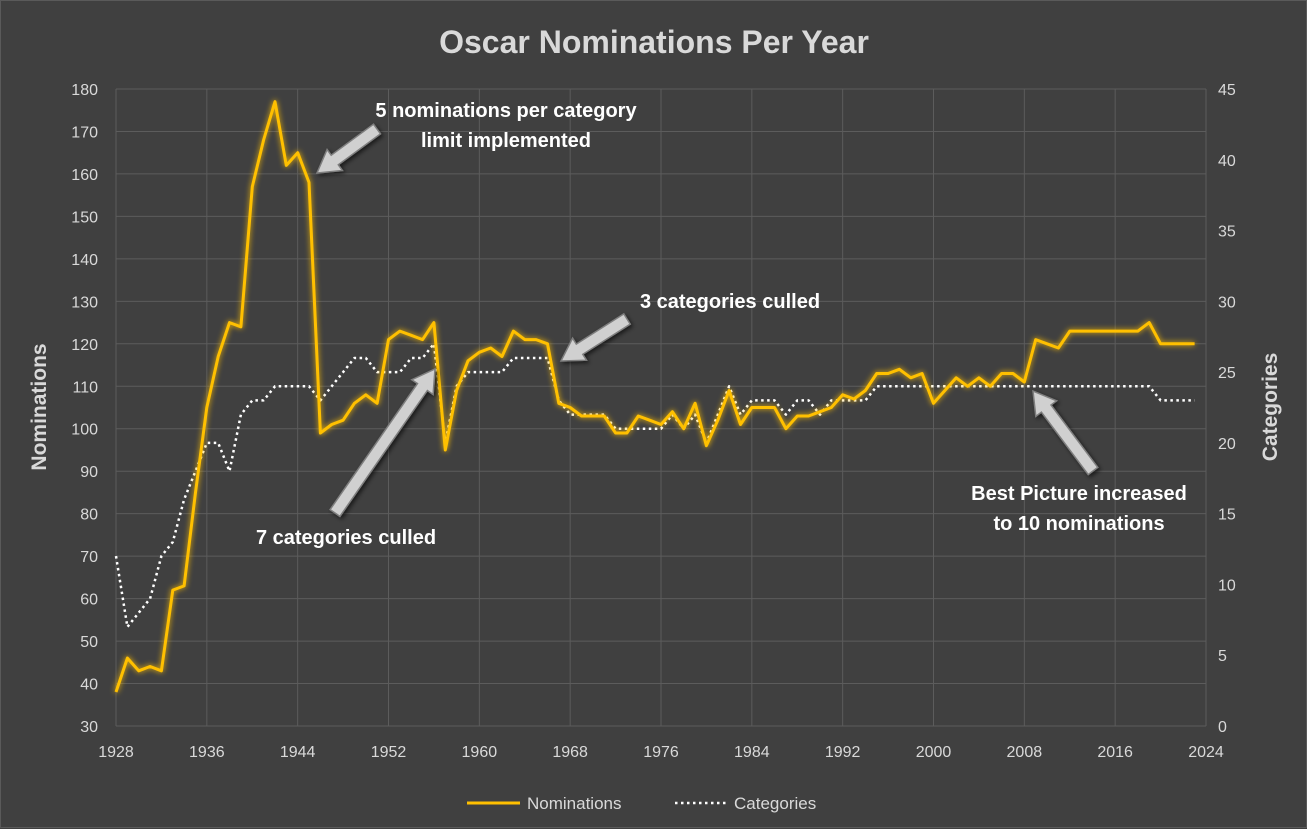 The image size is (1307, 829). Describe the element at coordinates (1115, 752) in the screenshot. I see `x-tick-label: 2016` at that location.